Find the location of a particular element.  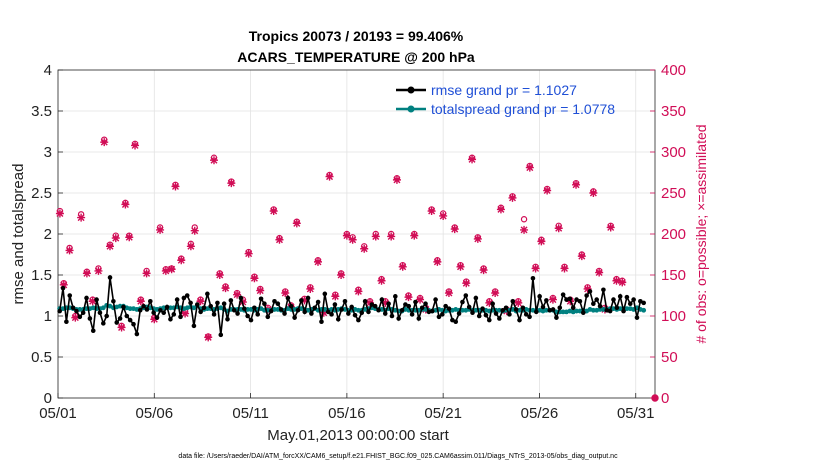

x-axis-label: May.01,2013 00:00:00 start is located at coordinates (358, 435).